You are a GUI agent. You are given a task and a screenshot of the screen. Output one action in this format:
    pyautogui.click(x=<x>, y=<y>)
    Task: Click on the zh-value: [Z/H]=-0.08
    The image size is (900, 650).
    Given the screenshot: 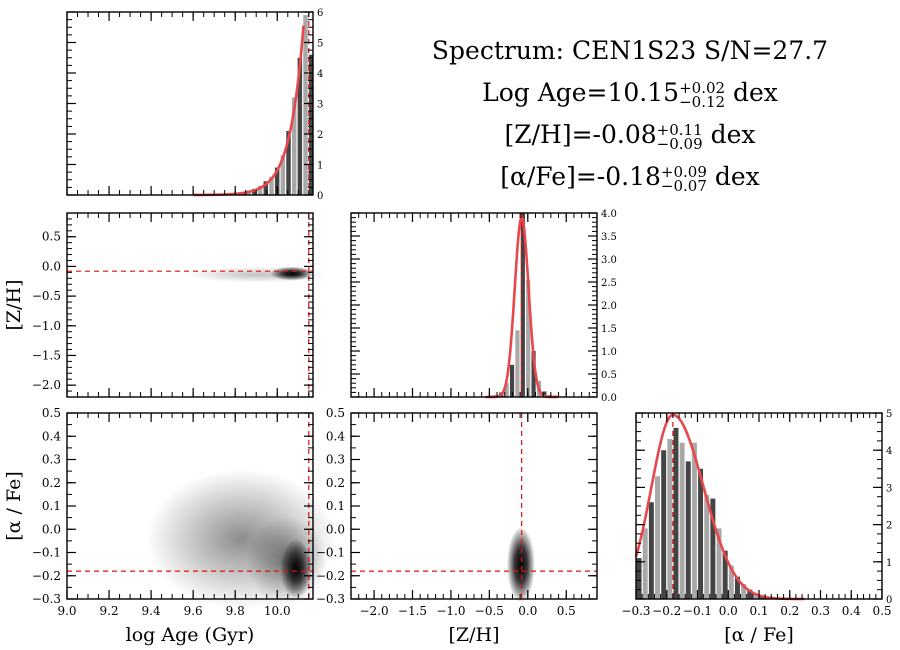 What is the action you would take?
    pyautogui.click(x=580, y=134)
    